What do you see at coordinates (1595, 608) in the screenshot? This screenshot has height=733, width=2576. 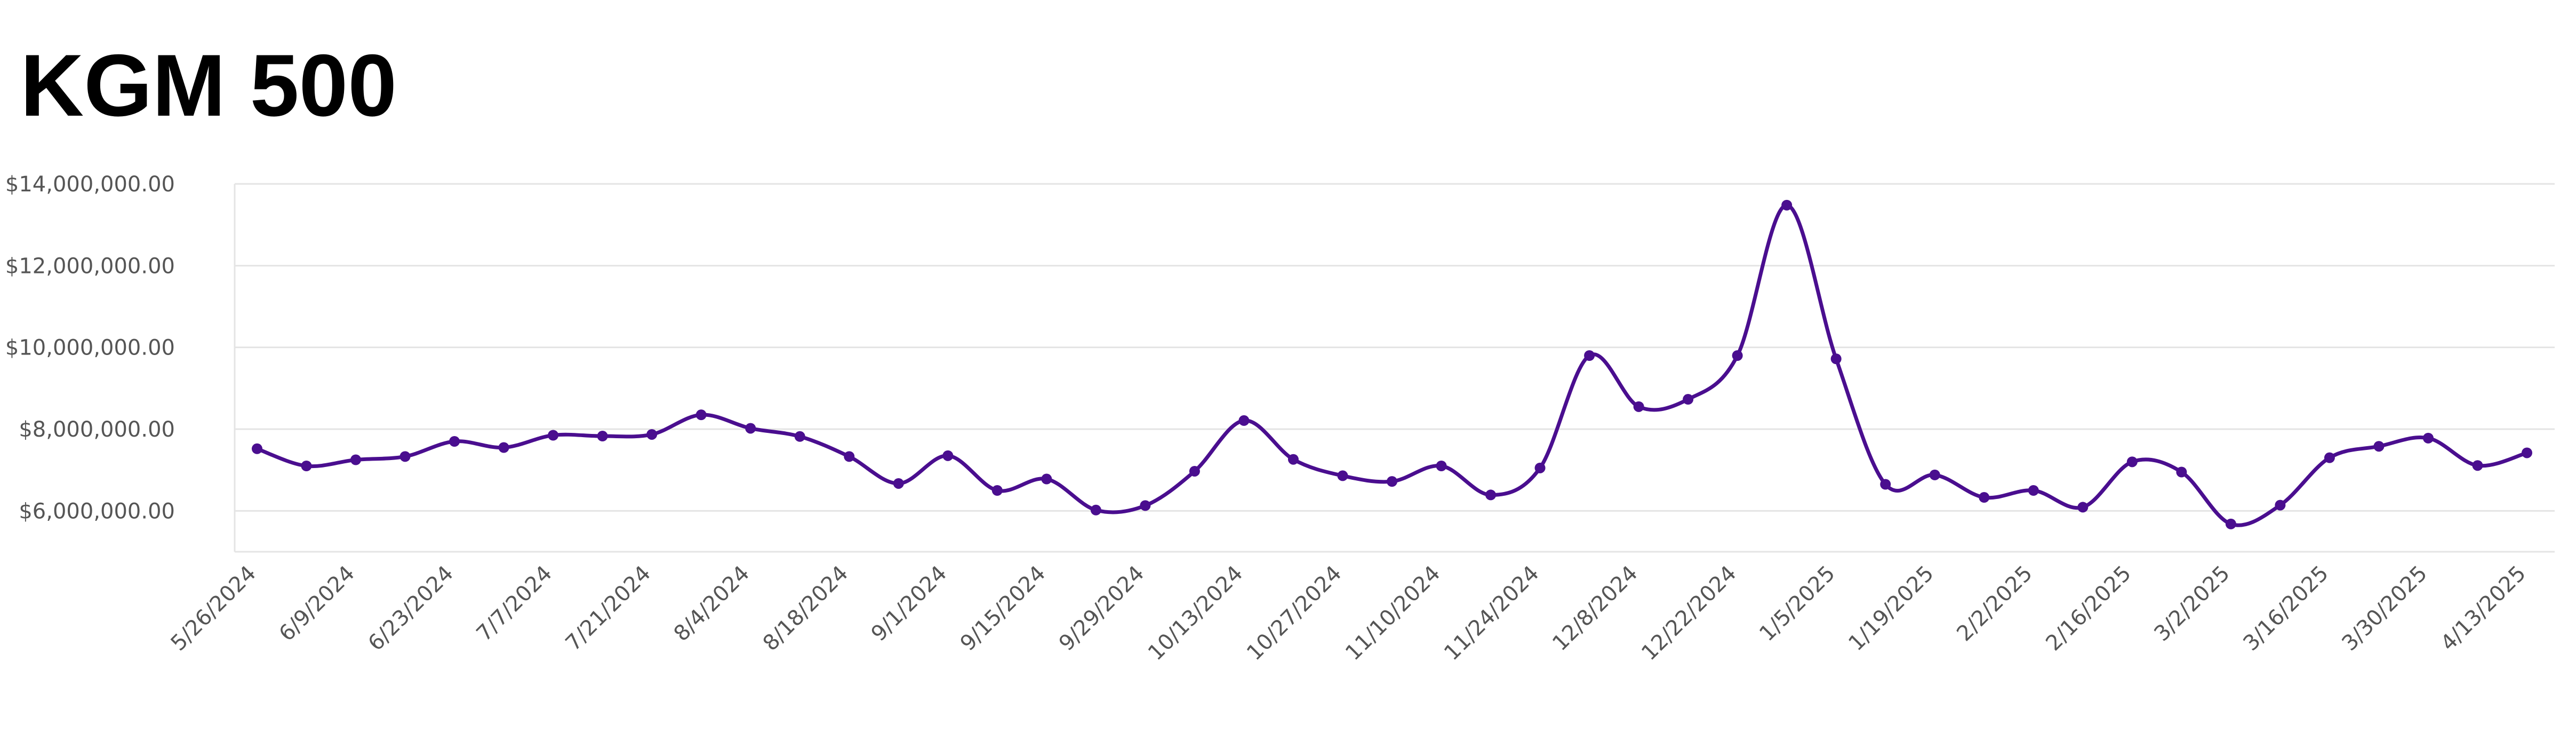 I see `x-tick-label: 12/8/2024` at bounding box center [1595, 608].